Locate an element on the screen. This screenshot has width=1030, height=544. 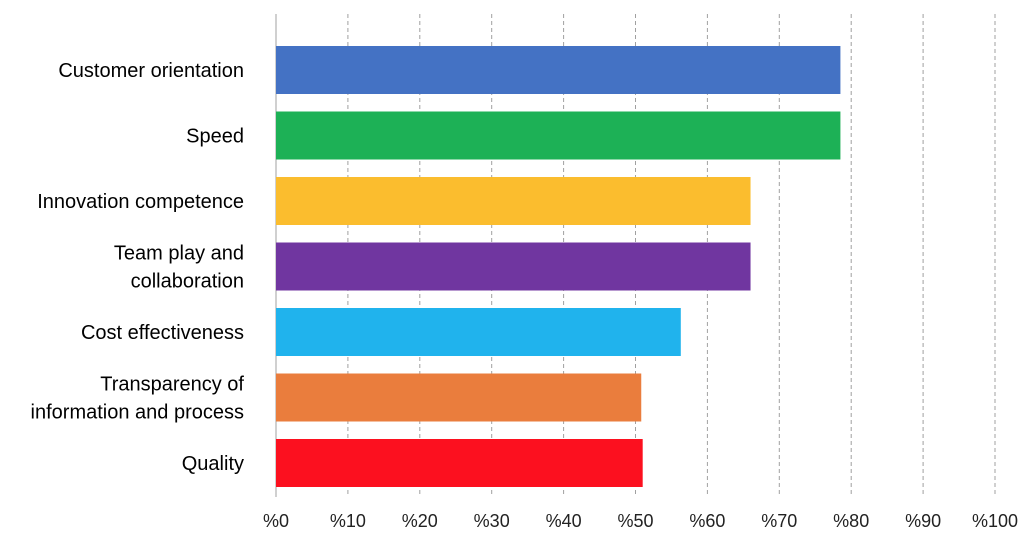
category-label-line: Speed is located at coordinates (215, 137).